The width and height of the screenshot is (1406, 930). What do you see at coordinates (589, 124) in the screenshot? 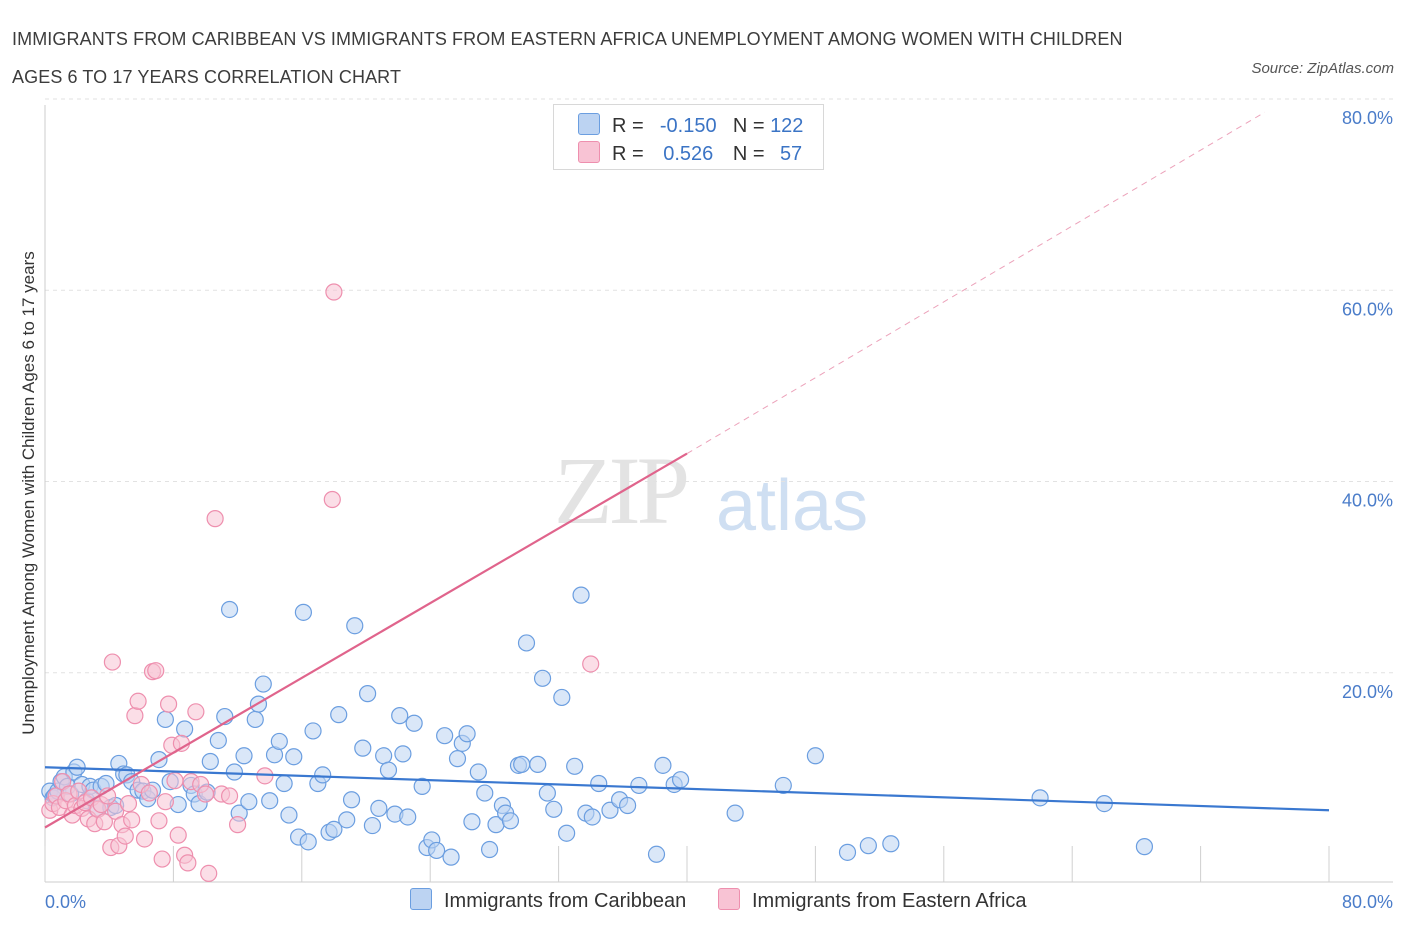
I see `caribbean-swatch` at bounding box center [589, 124].